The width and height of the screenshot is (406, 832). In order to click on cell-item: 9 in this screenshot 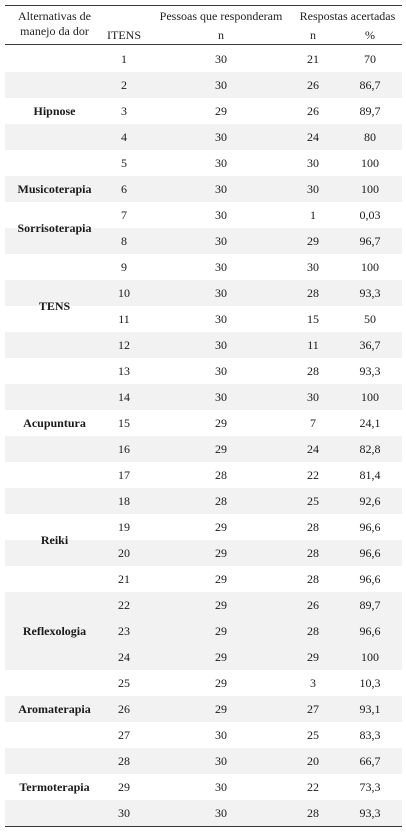, I will do `click(124, 267)`.